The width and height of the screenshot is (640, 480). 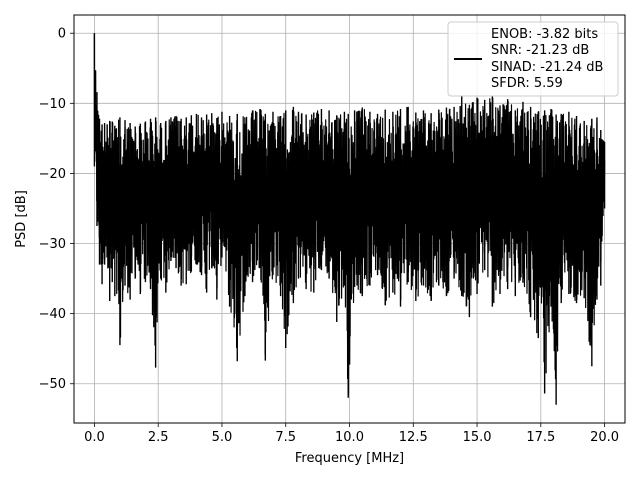 I want to click on x-axis-ticks: 0.0 2.5 5.0 7.5 10.0 12.5 15.0 17.5 20.0, so click(x=351, y=434).